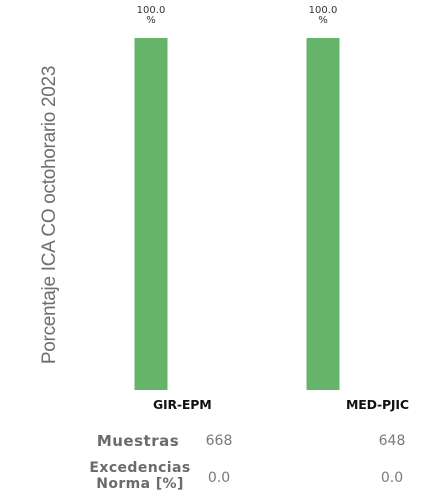 The height and width of the screenshot is (495, 435). Describe the element at coordinates (219, 478) in the screenshot. I see `cell-excedencias-gir-epm: 0.0` at that location.